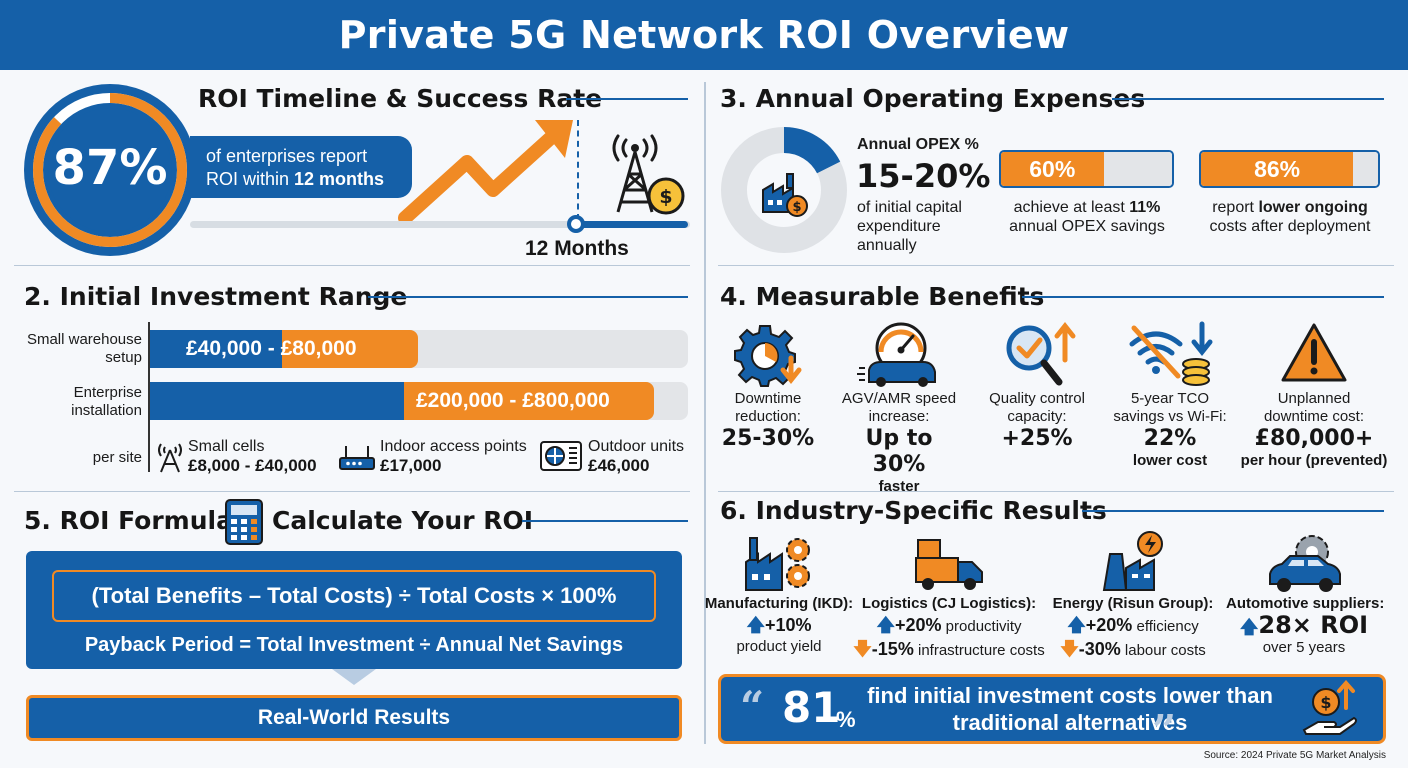  What do you see at coordinates (1314, 352) in the screenshot?
I see `warning-icon` at bounding box center [1314, 352].